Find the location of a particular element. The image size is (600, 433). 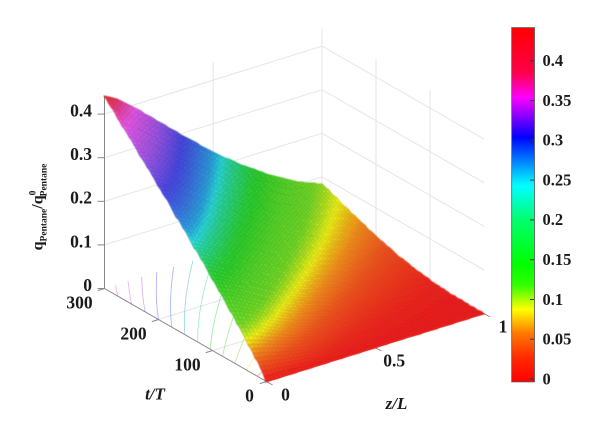

svg-text: 200 is located at coordinates (133, 334).